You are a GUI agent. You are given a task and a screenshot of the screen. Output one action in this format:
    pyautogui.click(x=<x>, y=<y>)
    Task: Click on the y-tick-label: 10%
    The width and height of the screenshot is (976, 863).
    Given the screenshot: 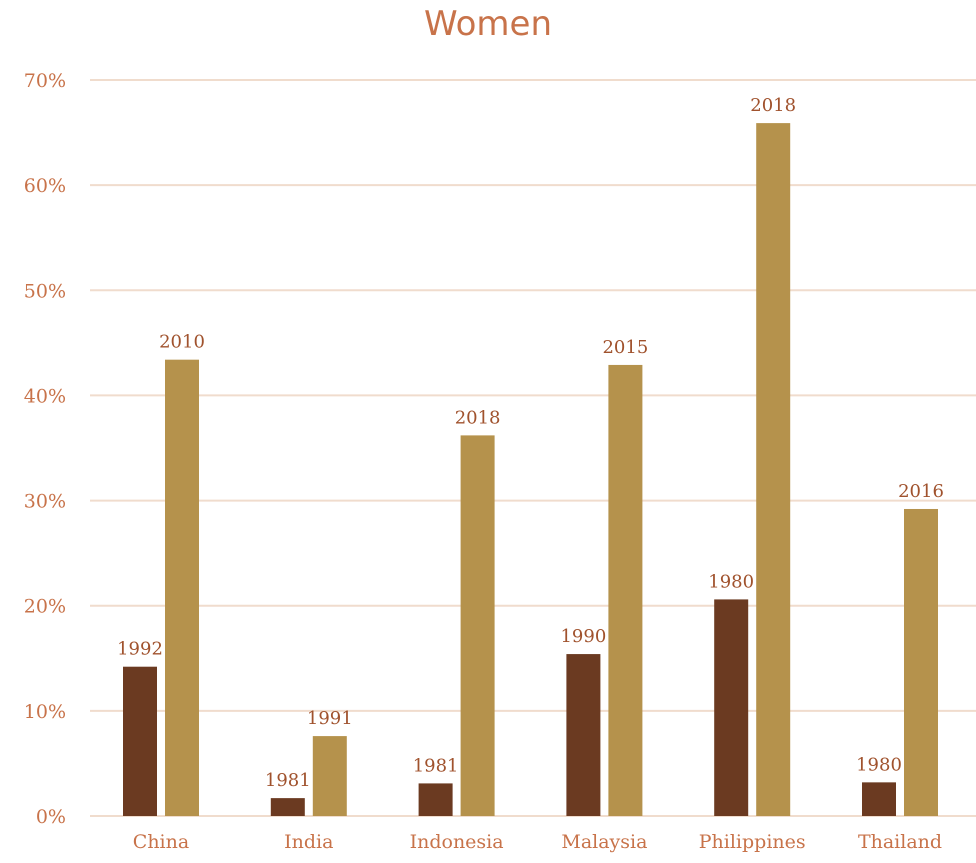 What is the action you would take?
    pyautogui.click(x=45, y=712)
    